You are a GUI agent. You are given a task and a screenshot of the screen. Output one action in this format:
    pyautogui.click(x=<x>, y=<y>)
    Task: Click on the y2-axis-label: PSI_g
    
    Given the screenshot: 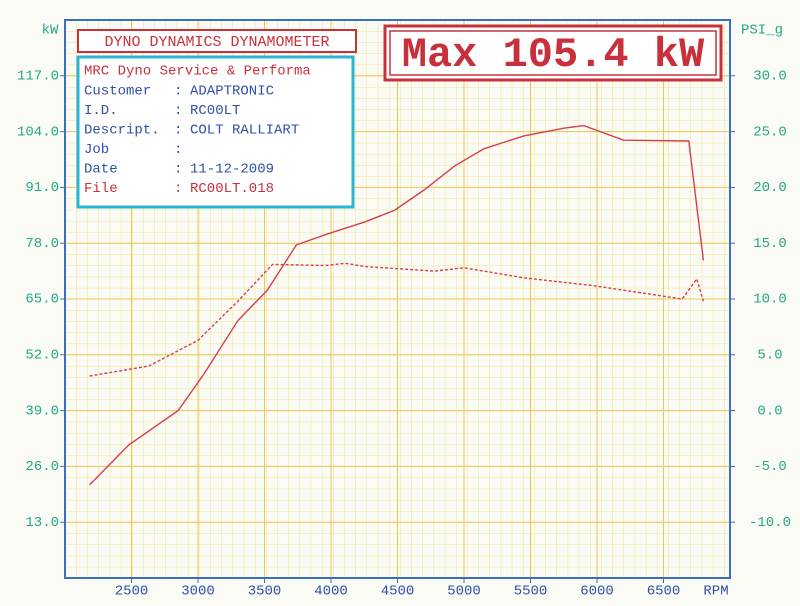 What is the action you would take?
    pyautogui.click(x=762, y=31)
    